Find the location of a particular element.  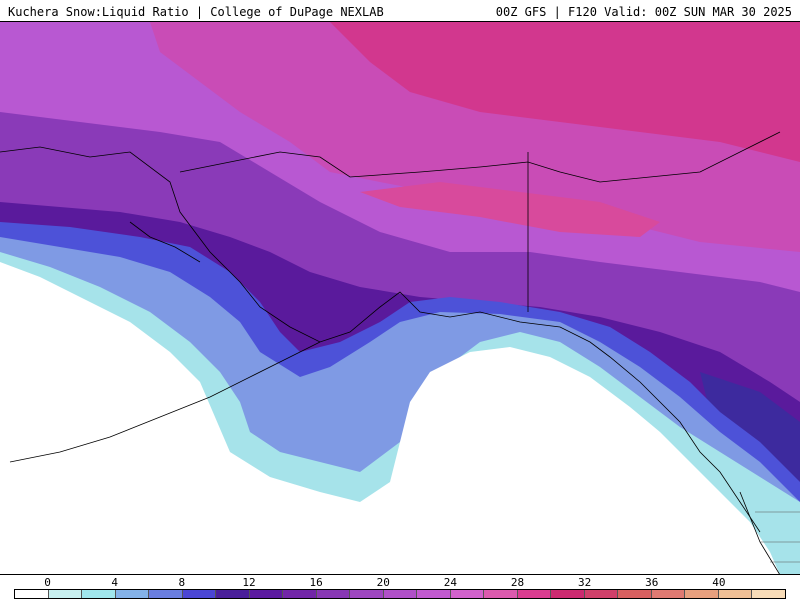

state-borders is located at coordinates (777, 537).